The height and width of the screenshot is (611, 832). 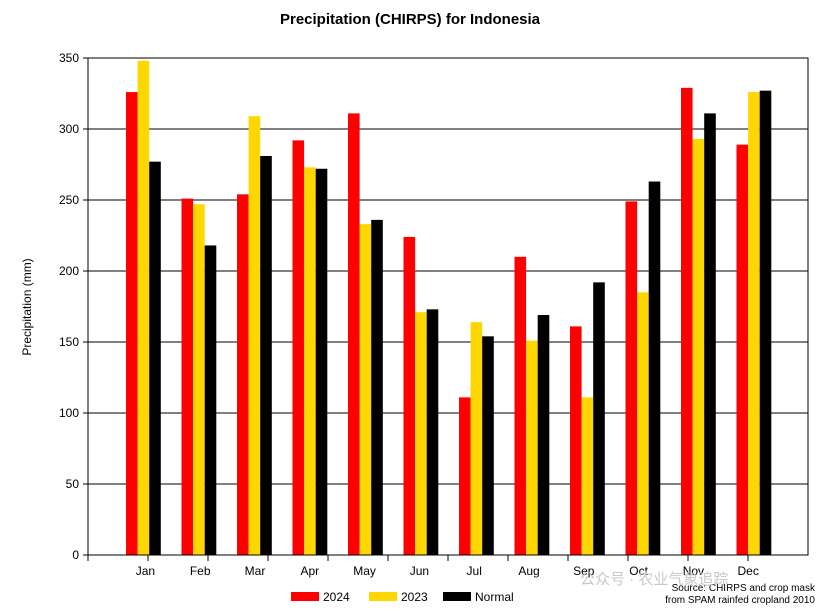 What do you see at coordinates (365, 389) in the screenshot?
I see `bar-2023-may` at bounding box center [365, 389].